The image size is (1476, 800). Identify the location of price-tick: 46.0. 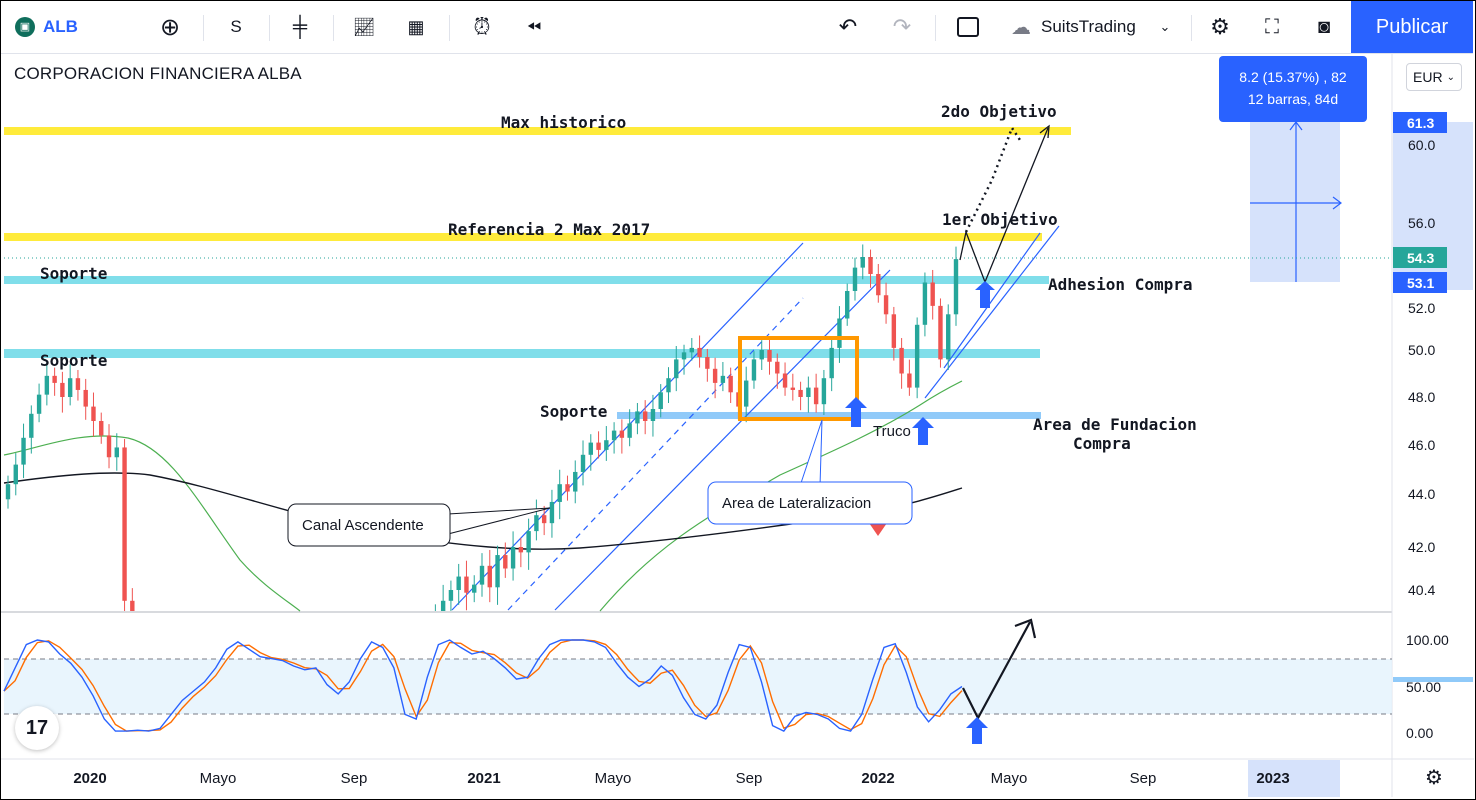
(1421, 445).